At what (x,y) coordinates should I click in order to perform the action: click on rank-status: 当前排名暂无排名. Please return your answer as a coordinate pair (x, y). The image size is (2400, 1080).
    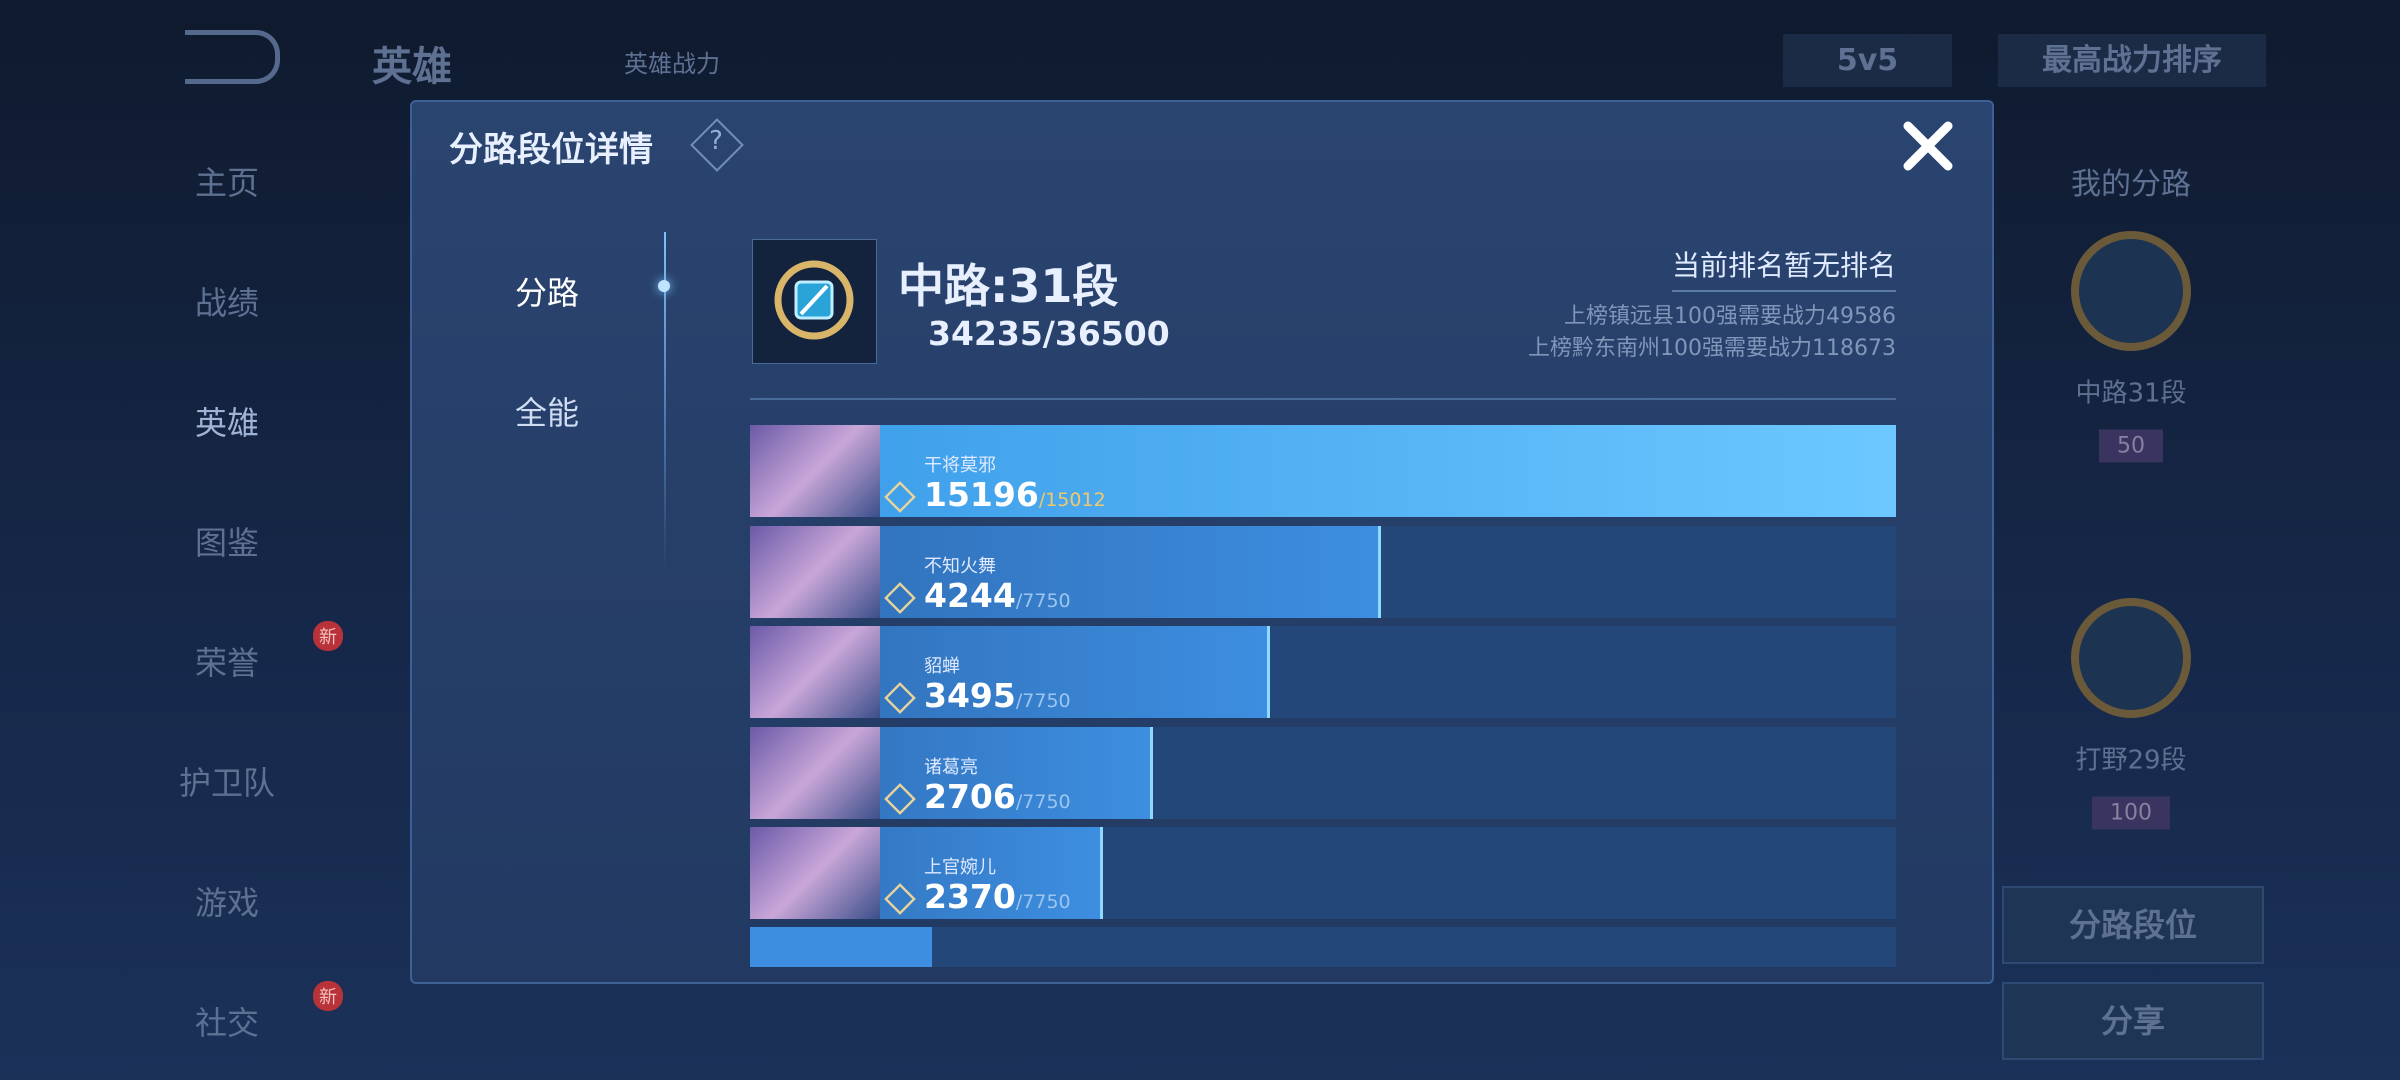
    Looking at the image, I should click on (1783, 268).